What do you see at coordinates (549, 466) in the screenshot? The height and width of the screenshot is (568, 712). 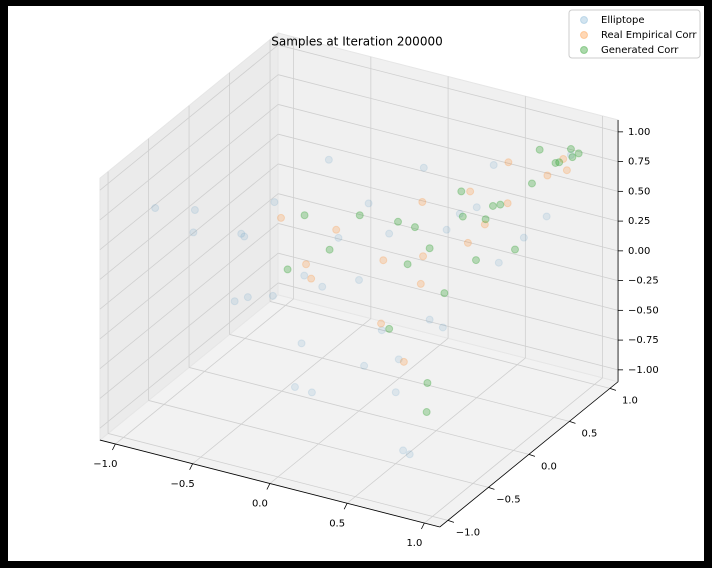 I see `y-tick-label: 0.0` at bounding box center [549, 466].